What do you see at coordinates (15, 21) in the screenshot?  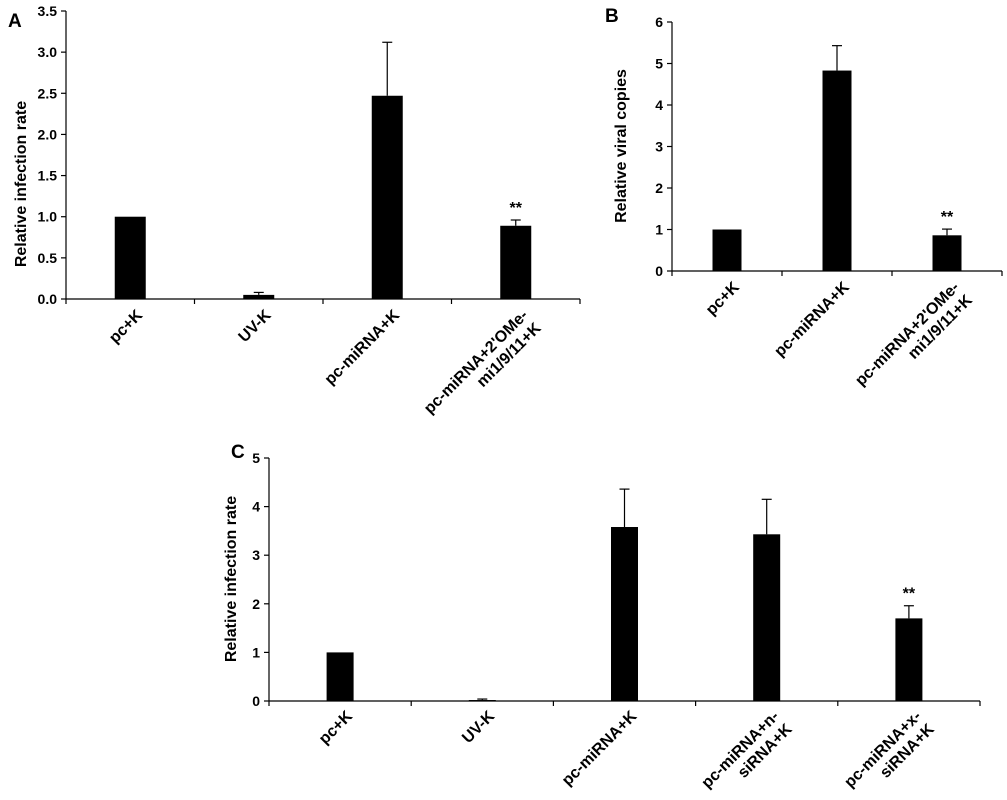 I see `panel-a-letter: A` at bounding box center [15, 21].